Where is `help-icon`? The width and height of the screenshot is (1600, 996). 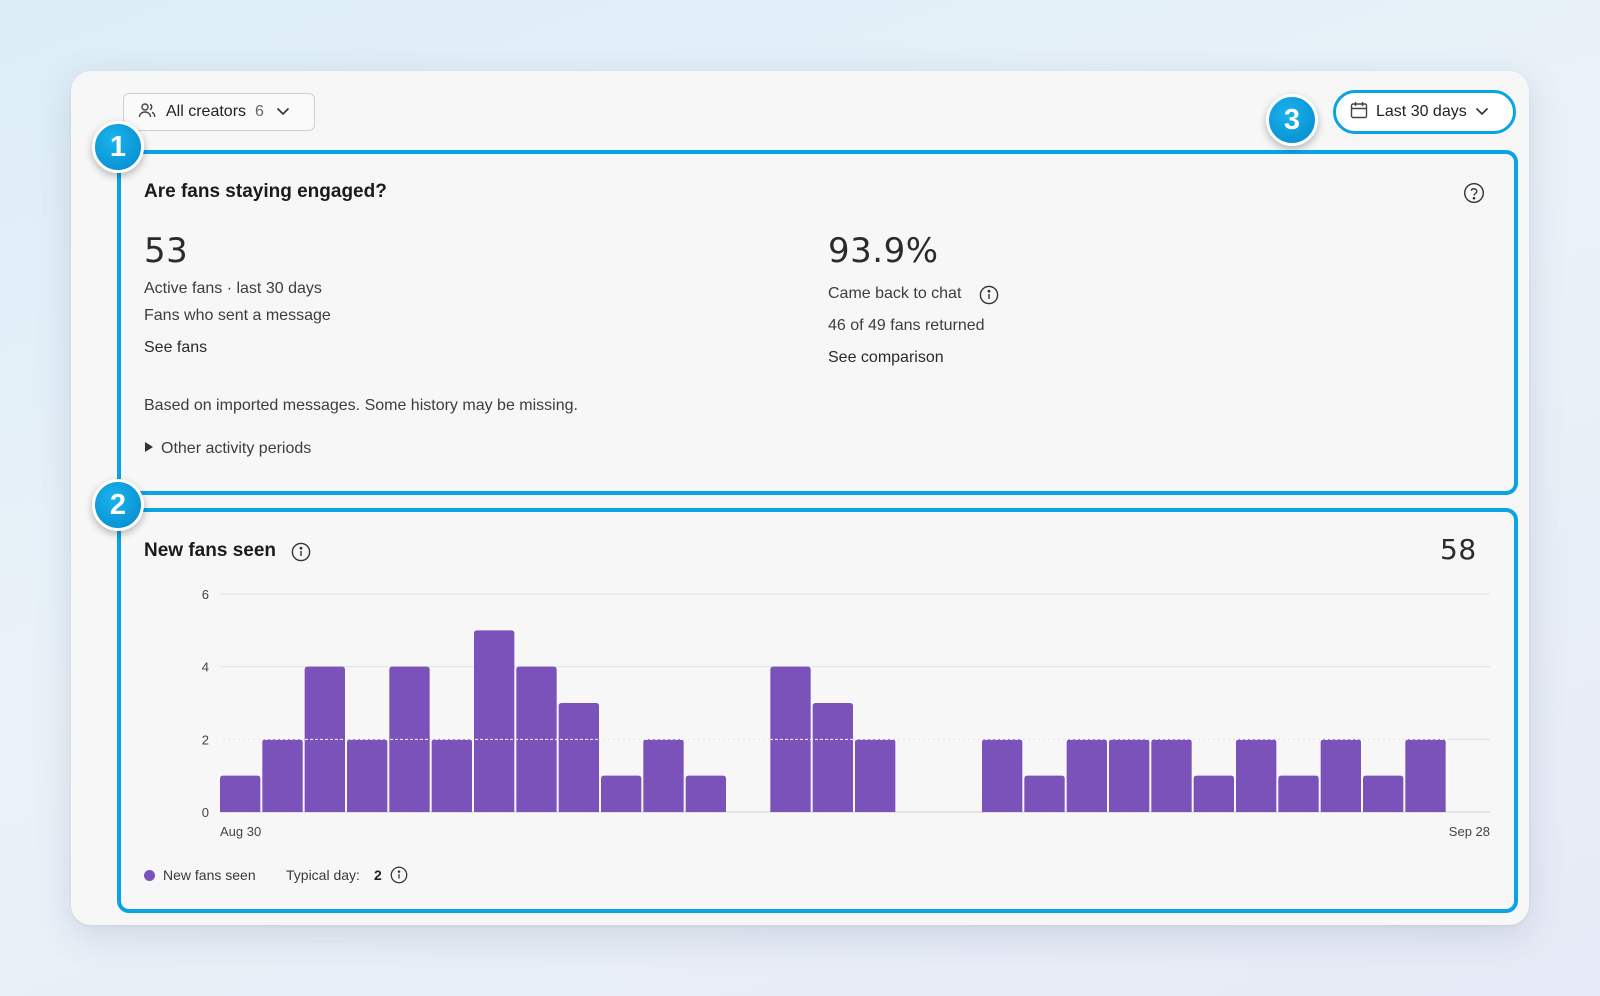
help-icon is located at coordinates (1474, 195).